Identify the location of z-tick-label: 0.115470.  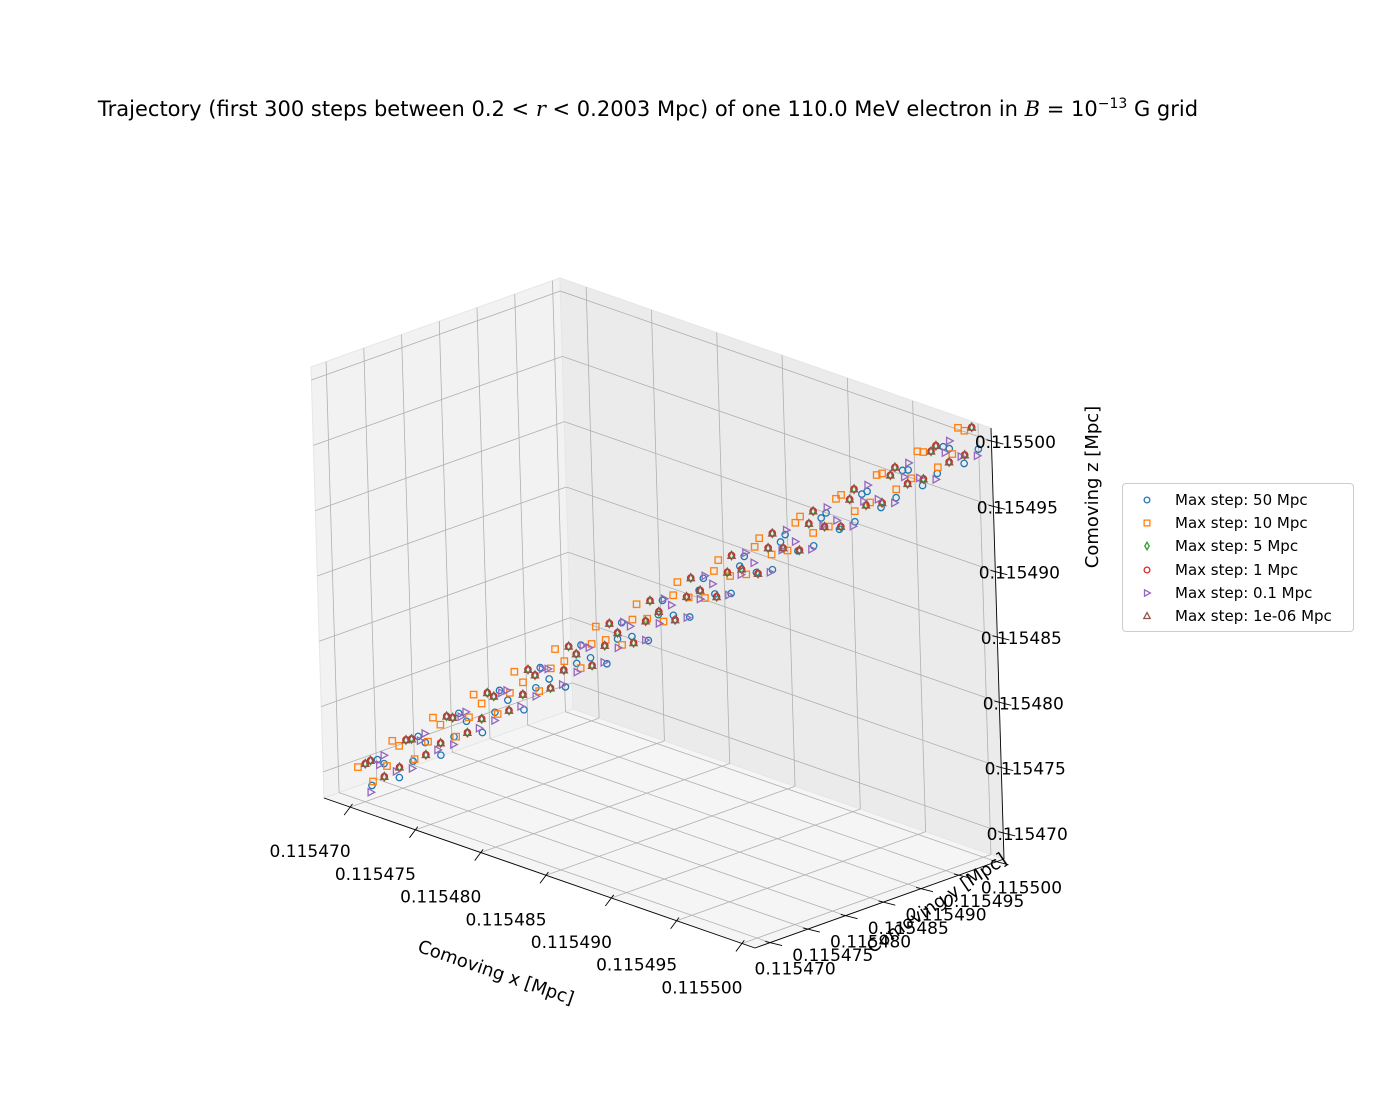
(1027, 835).